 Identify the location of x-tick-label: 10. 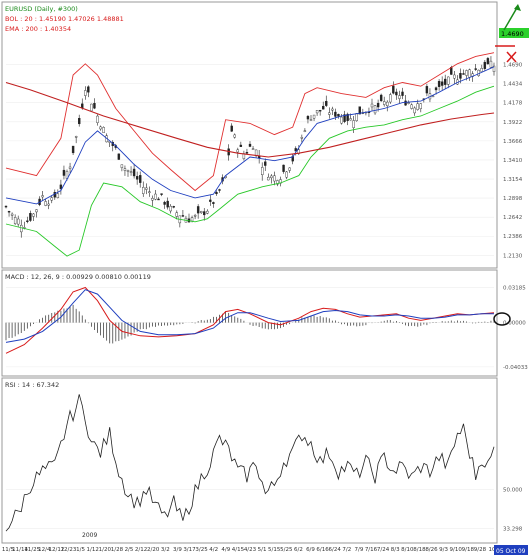
(492, 550).